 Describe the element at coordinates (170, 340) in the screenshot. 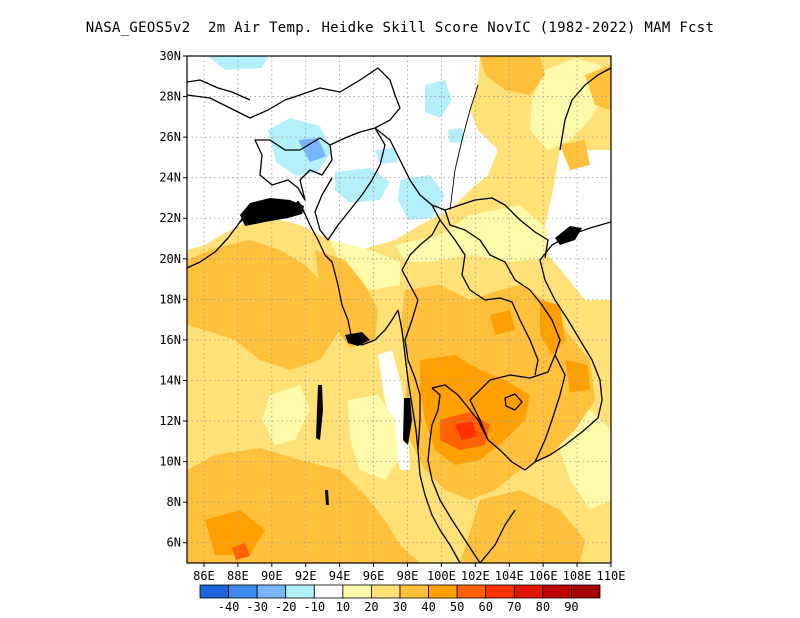

I see `lat-tick-label: 16N` at that location.